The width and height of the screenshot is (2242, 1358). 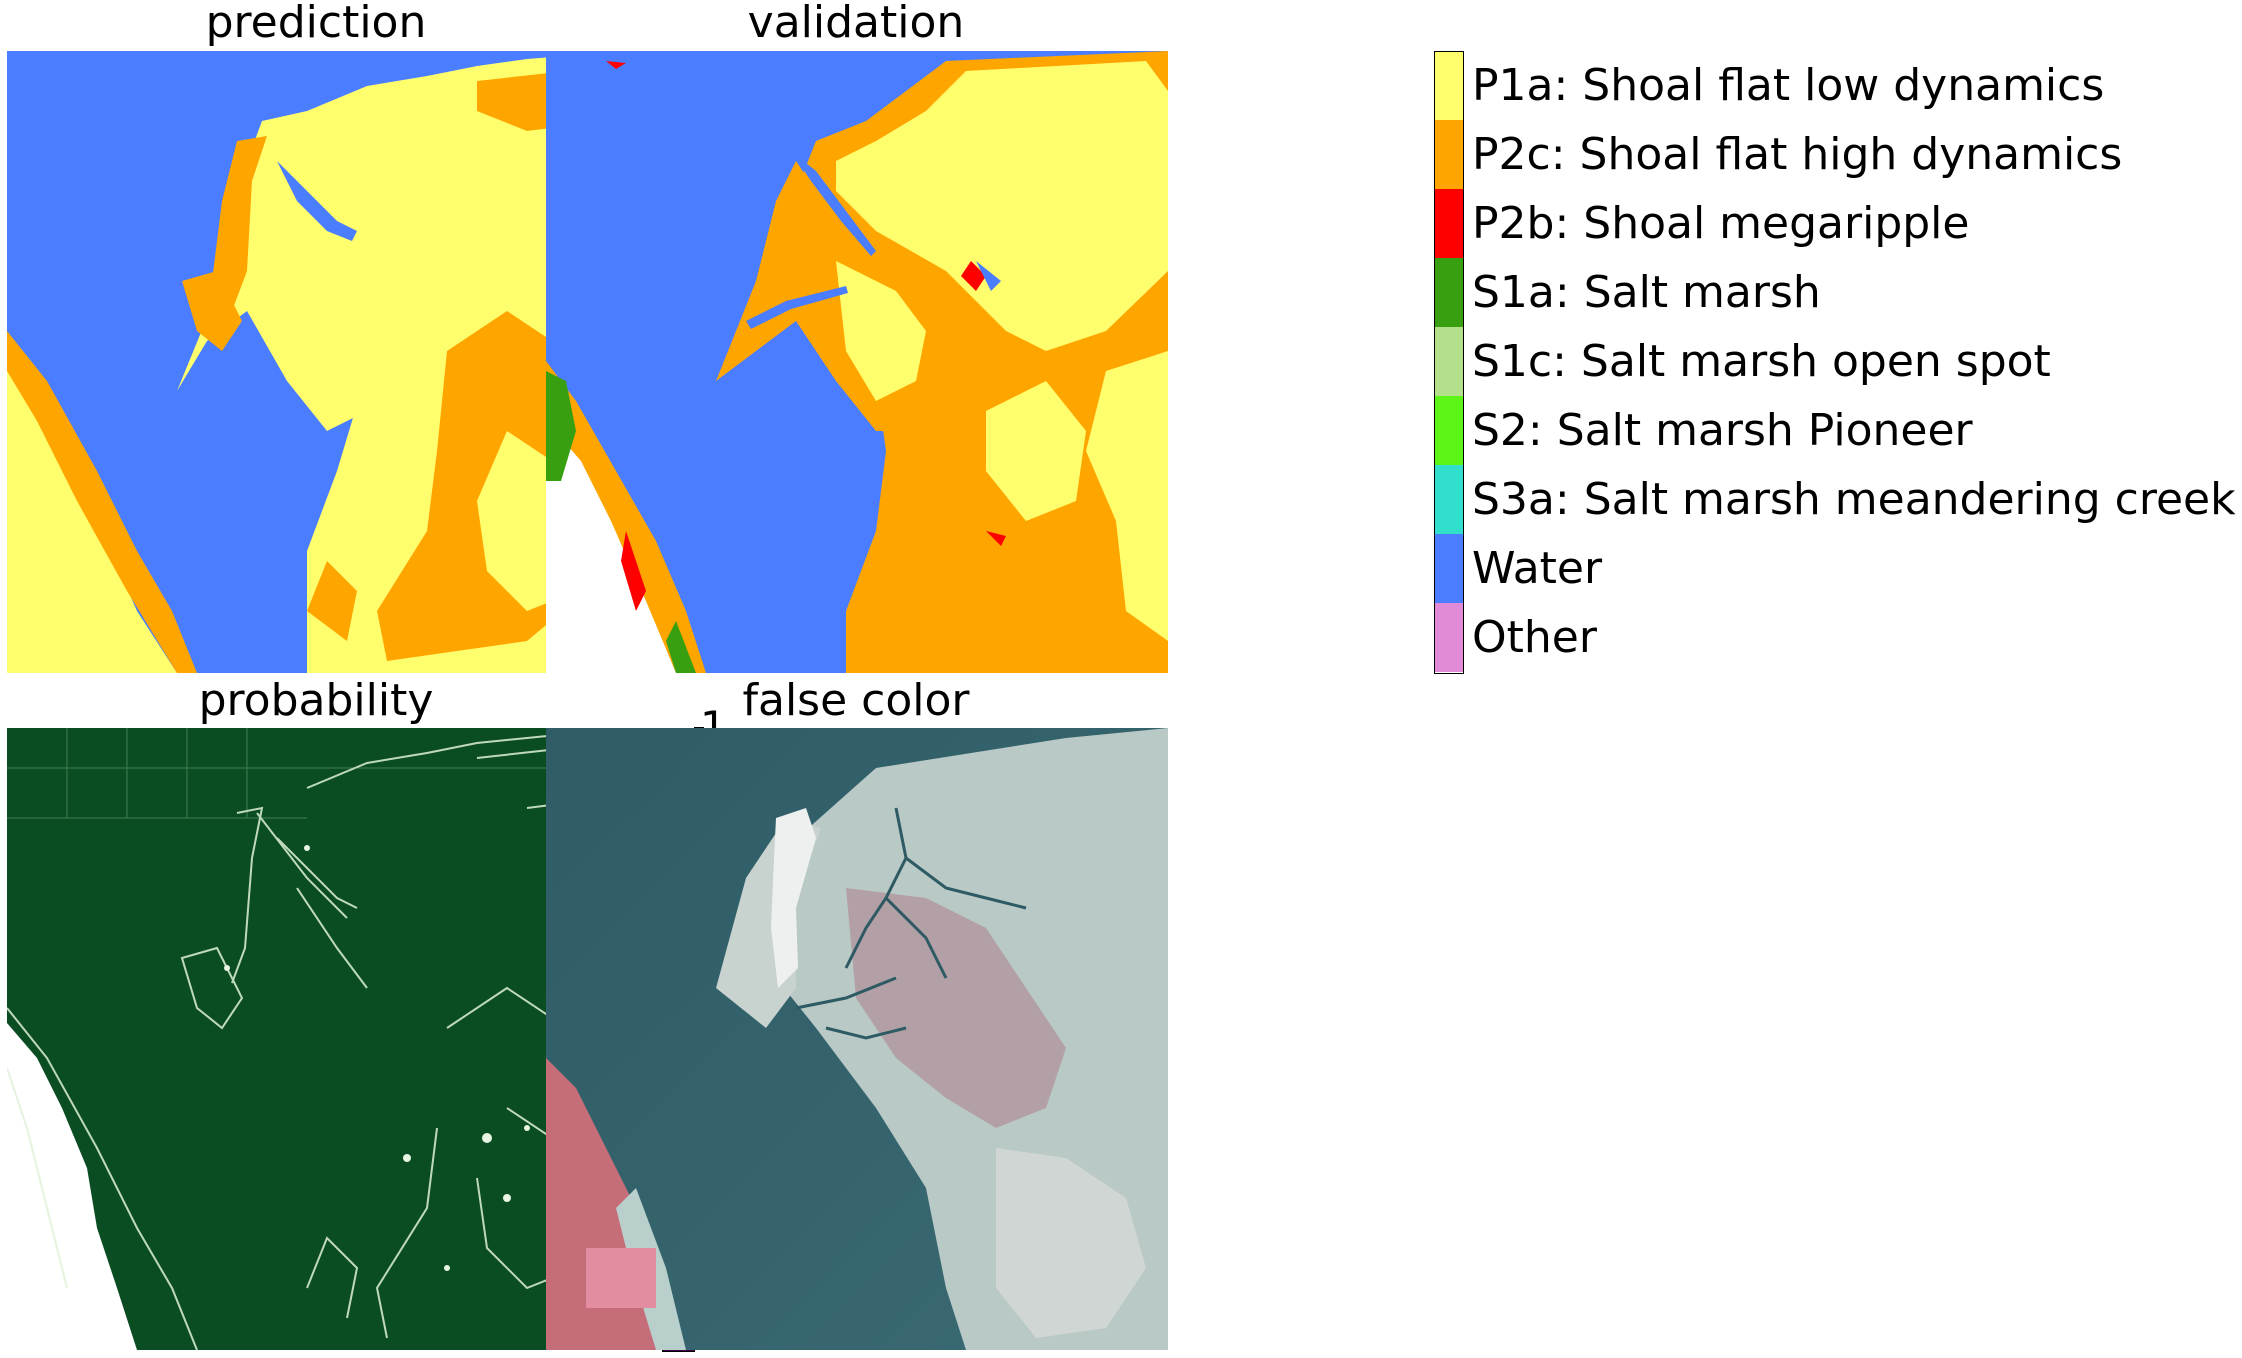 I want to click on legend-label: S1c: Salt marsh open spot, so click(x=1761, y=361).